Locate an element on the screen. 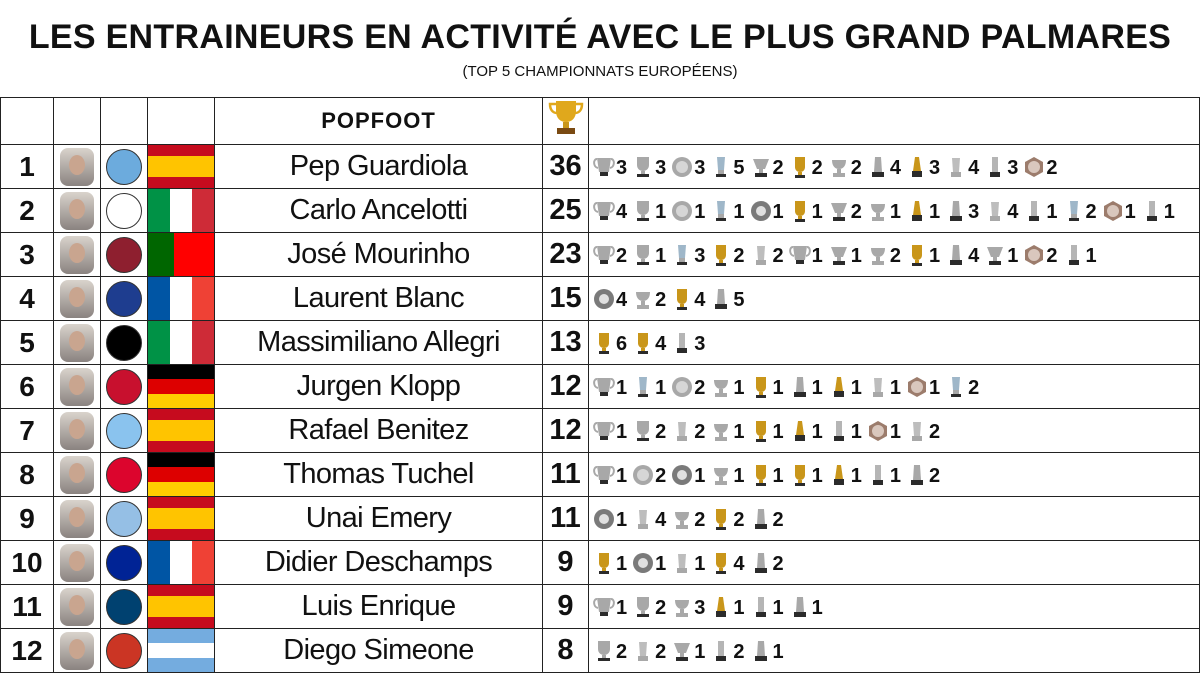 This screenshot has height=675, width=1200. palmares-cell: 1 1 2 1 1 1 1 1 1 2 is located at coordinates (894, 386).